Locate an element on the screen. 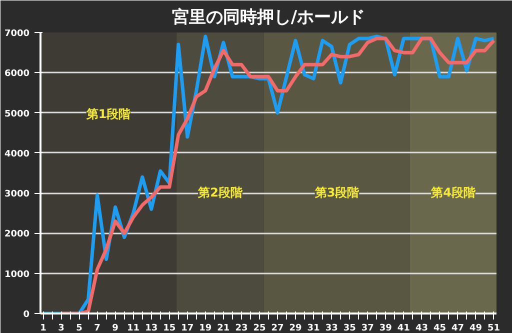 This screenshot has width=512, height=333. x-tick-label: 9 is located at coordinates (115, 328).